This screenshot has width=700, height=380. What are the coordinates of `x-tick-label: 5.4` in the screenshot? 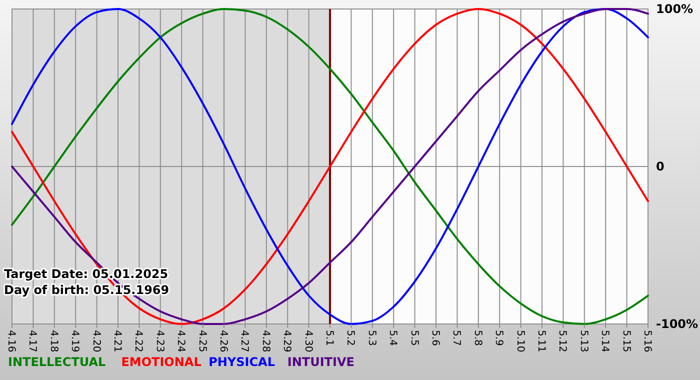 It's located at (392, 338).